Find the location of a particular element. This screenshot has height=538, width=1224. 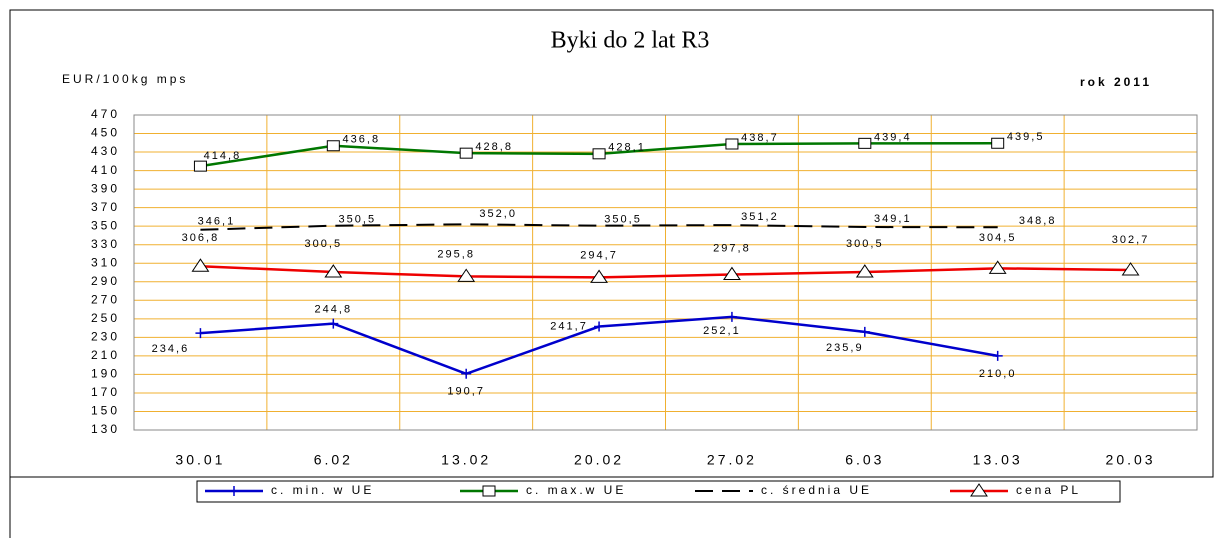

value-label: 428,8 is located at coordinates (494, 147).